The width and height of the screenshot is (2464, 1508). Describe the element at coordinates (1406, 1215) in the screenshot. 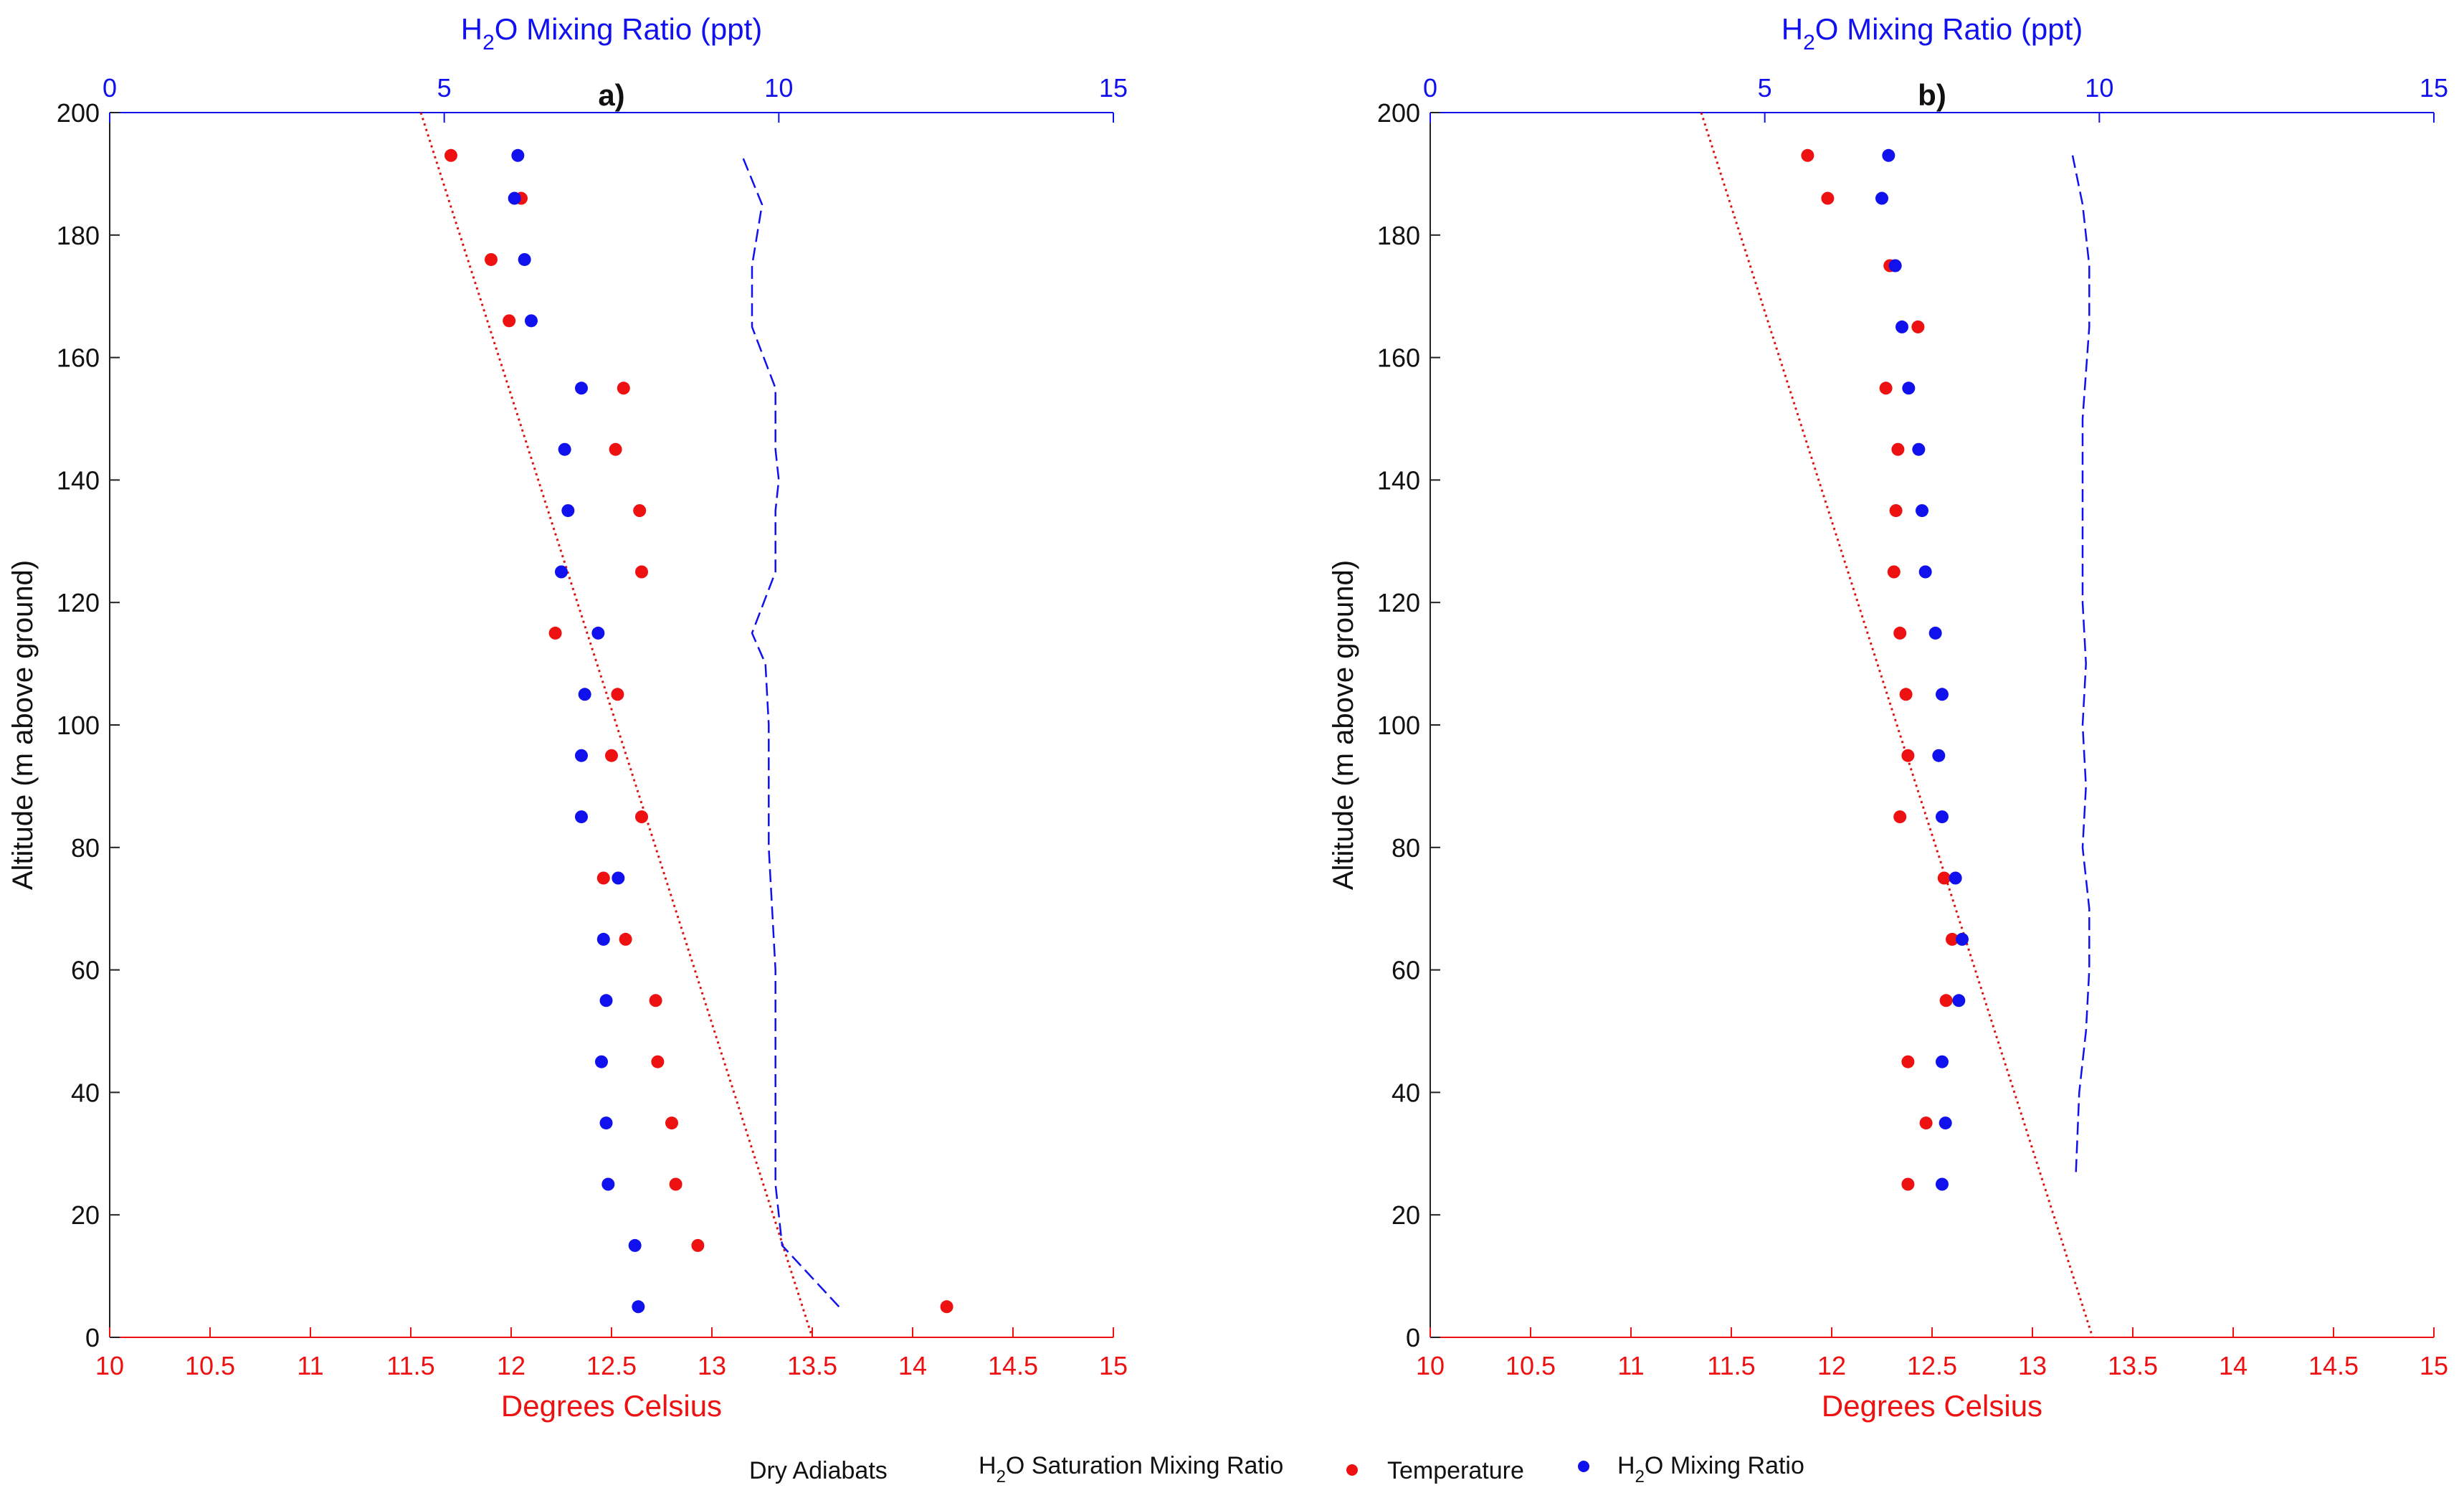

I see `panel-b-y-tick-label: 20` at that location.